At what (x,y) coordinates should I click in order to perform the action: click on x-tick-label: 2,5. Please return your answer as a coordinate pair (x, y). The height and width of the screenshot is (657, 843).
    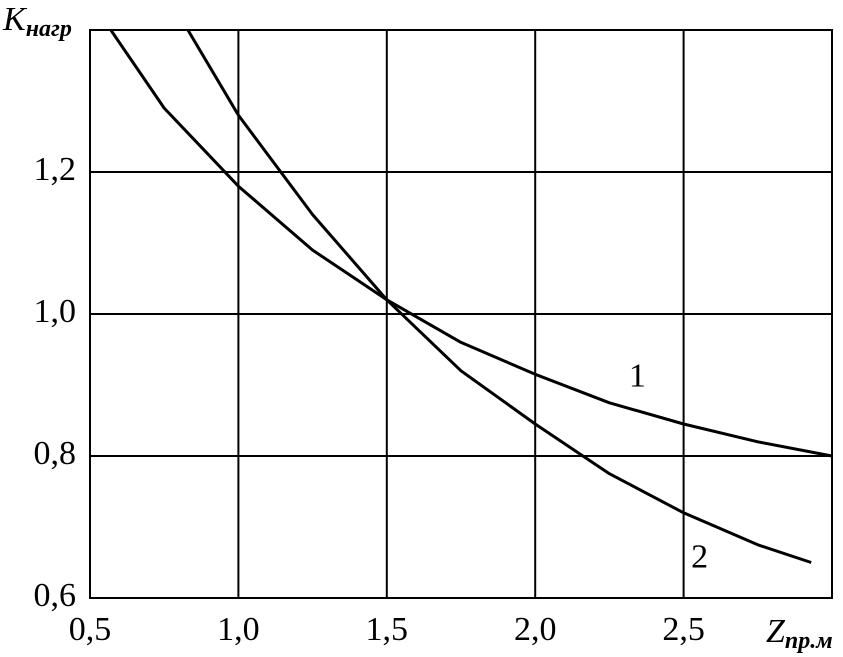
    Looking at the image, I should click on (683, 629).